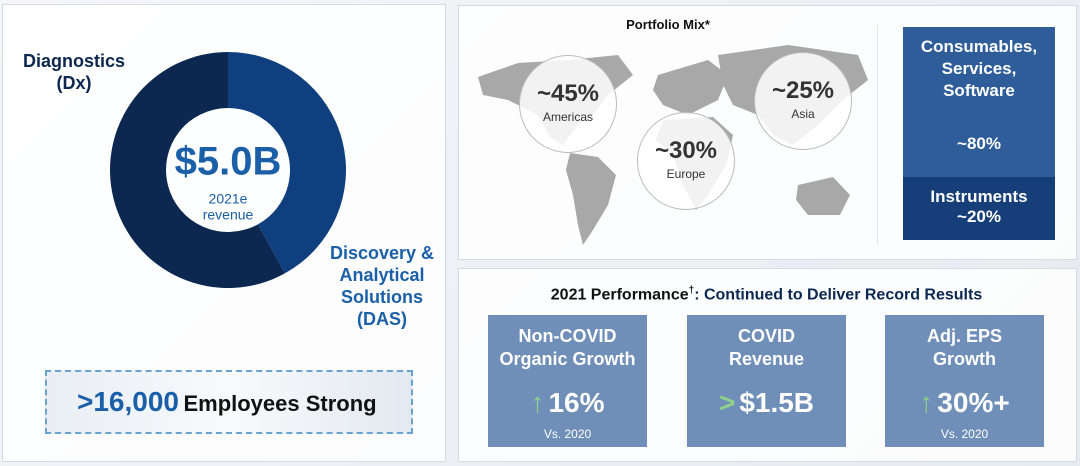 The width and height of the screenshot is (1080, 466). I want to click on title-mark: †, so click(691, 290).